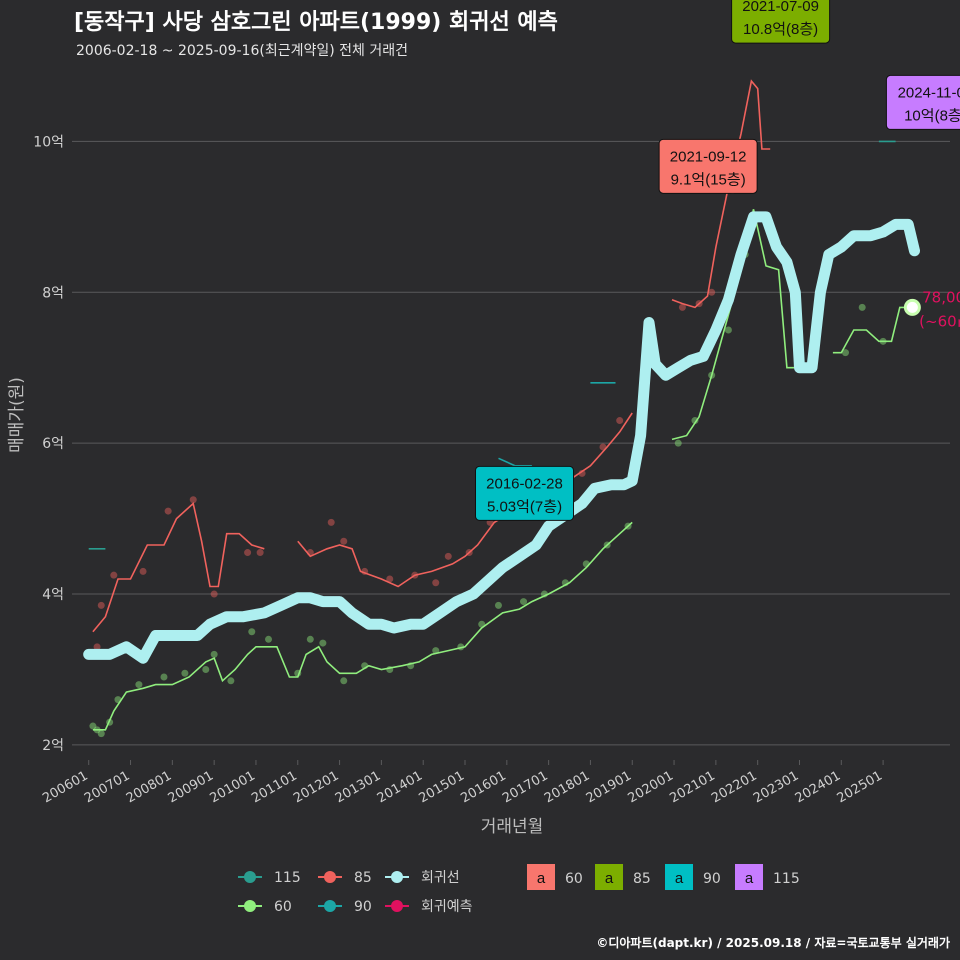 The height and width of the screenshot is (960, 960). What do you see at coordinates (400, 787) in the screenshot?
I see `x-tick-label: 201401` at bounding box center [400, 787].